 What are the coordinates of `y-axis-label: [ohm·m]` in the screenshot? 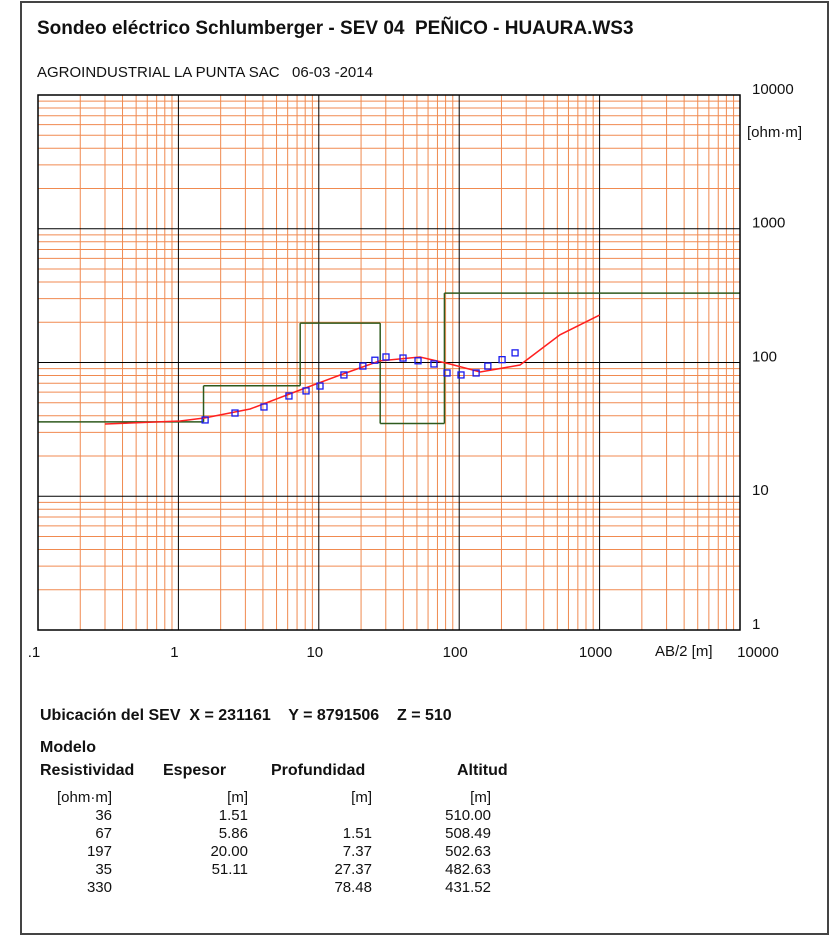 It's located at (774, 132).